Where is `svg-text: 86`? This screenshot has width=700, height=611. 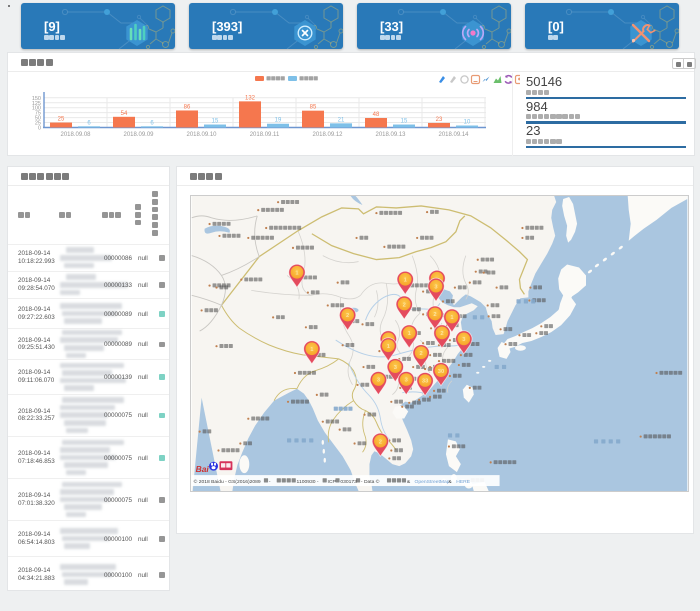
svg-text: 86 is located at coordinates (187, 107).